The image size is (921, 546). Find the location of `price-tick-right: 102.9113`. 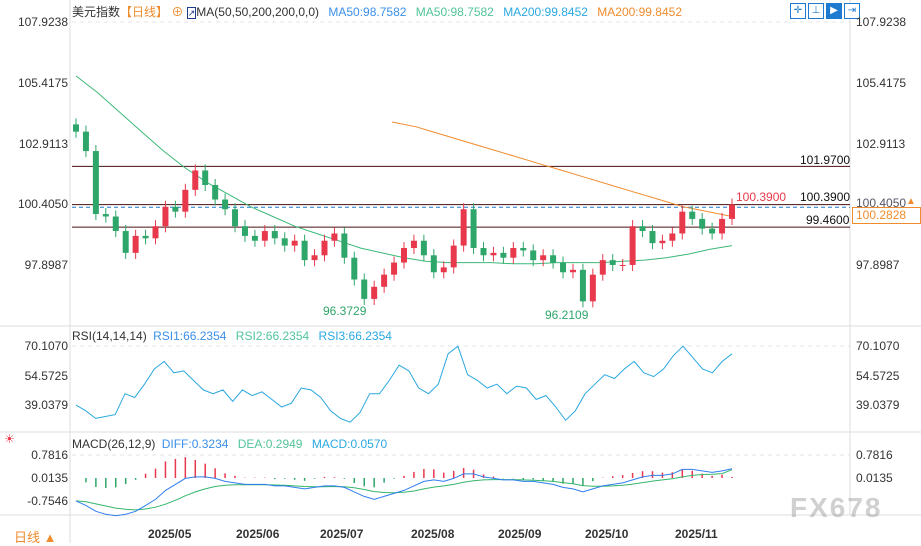

price-tick-right: 102.9113 is located at coordinates (881, 144).